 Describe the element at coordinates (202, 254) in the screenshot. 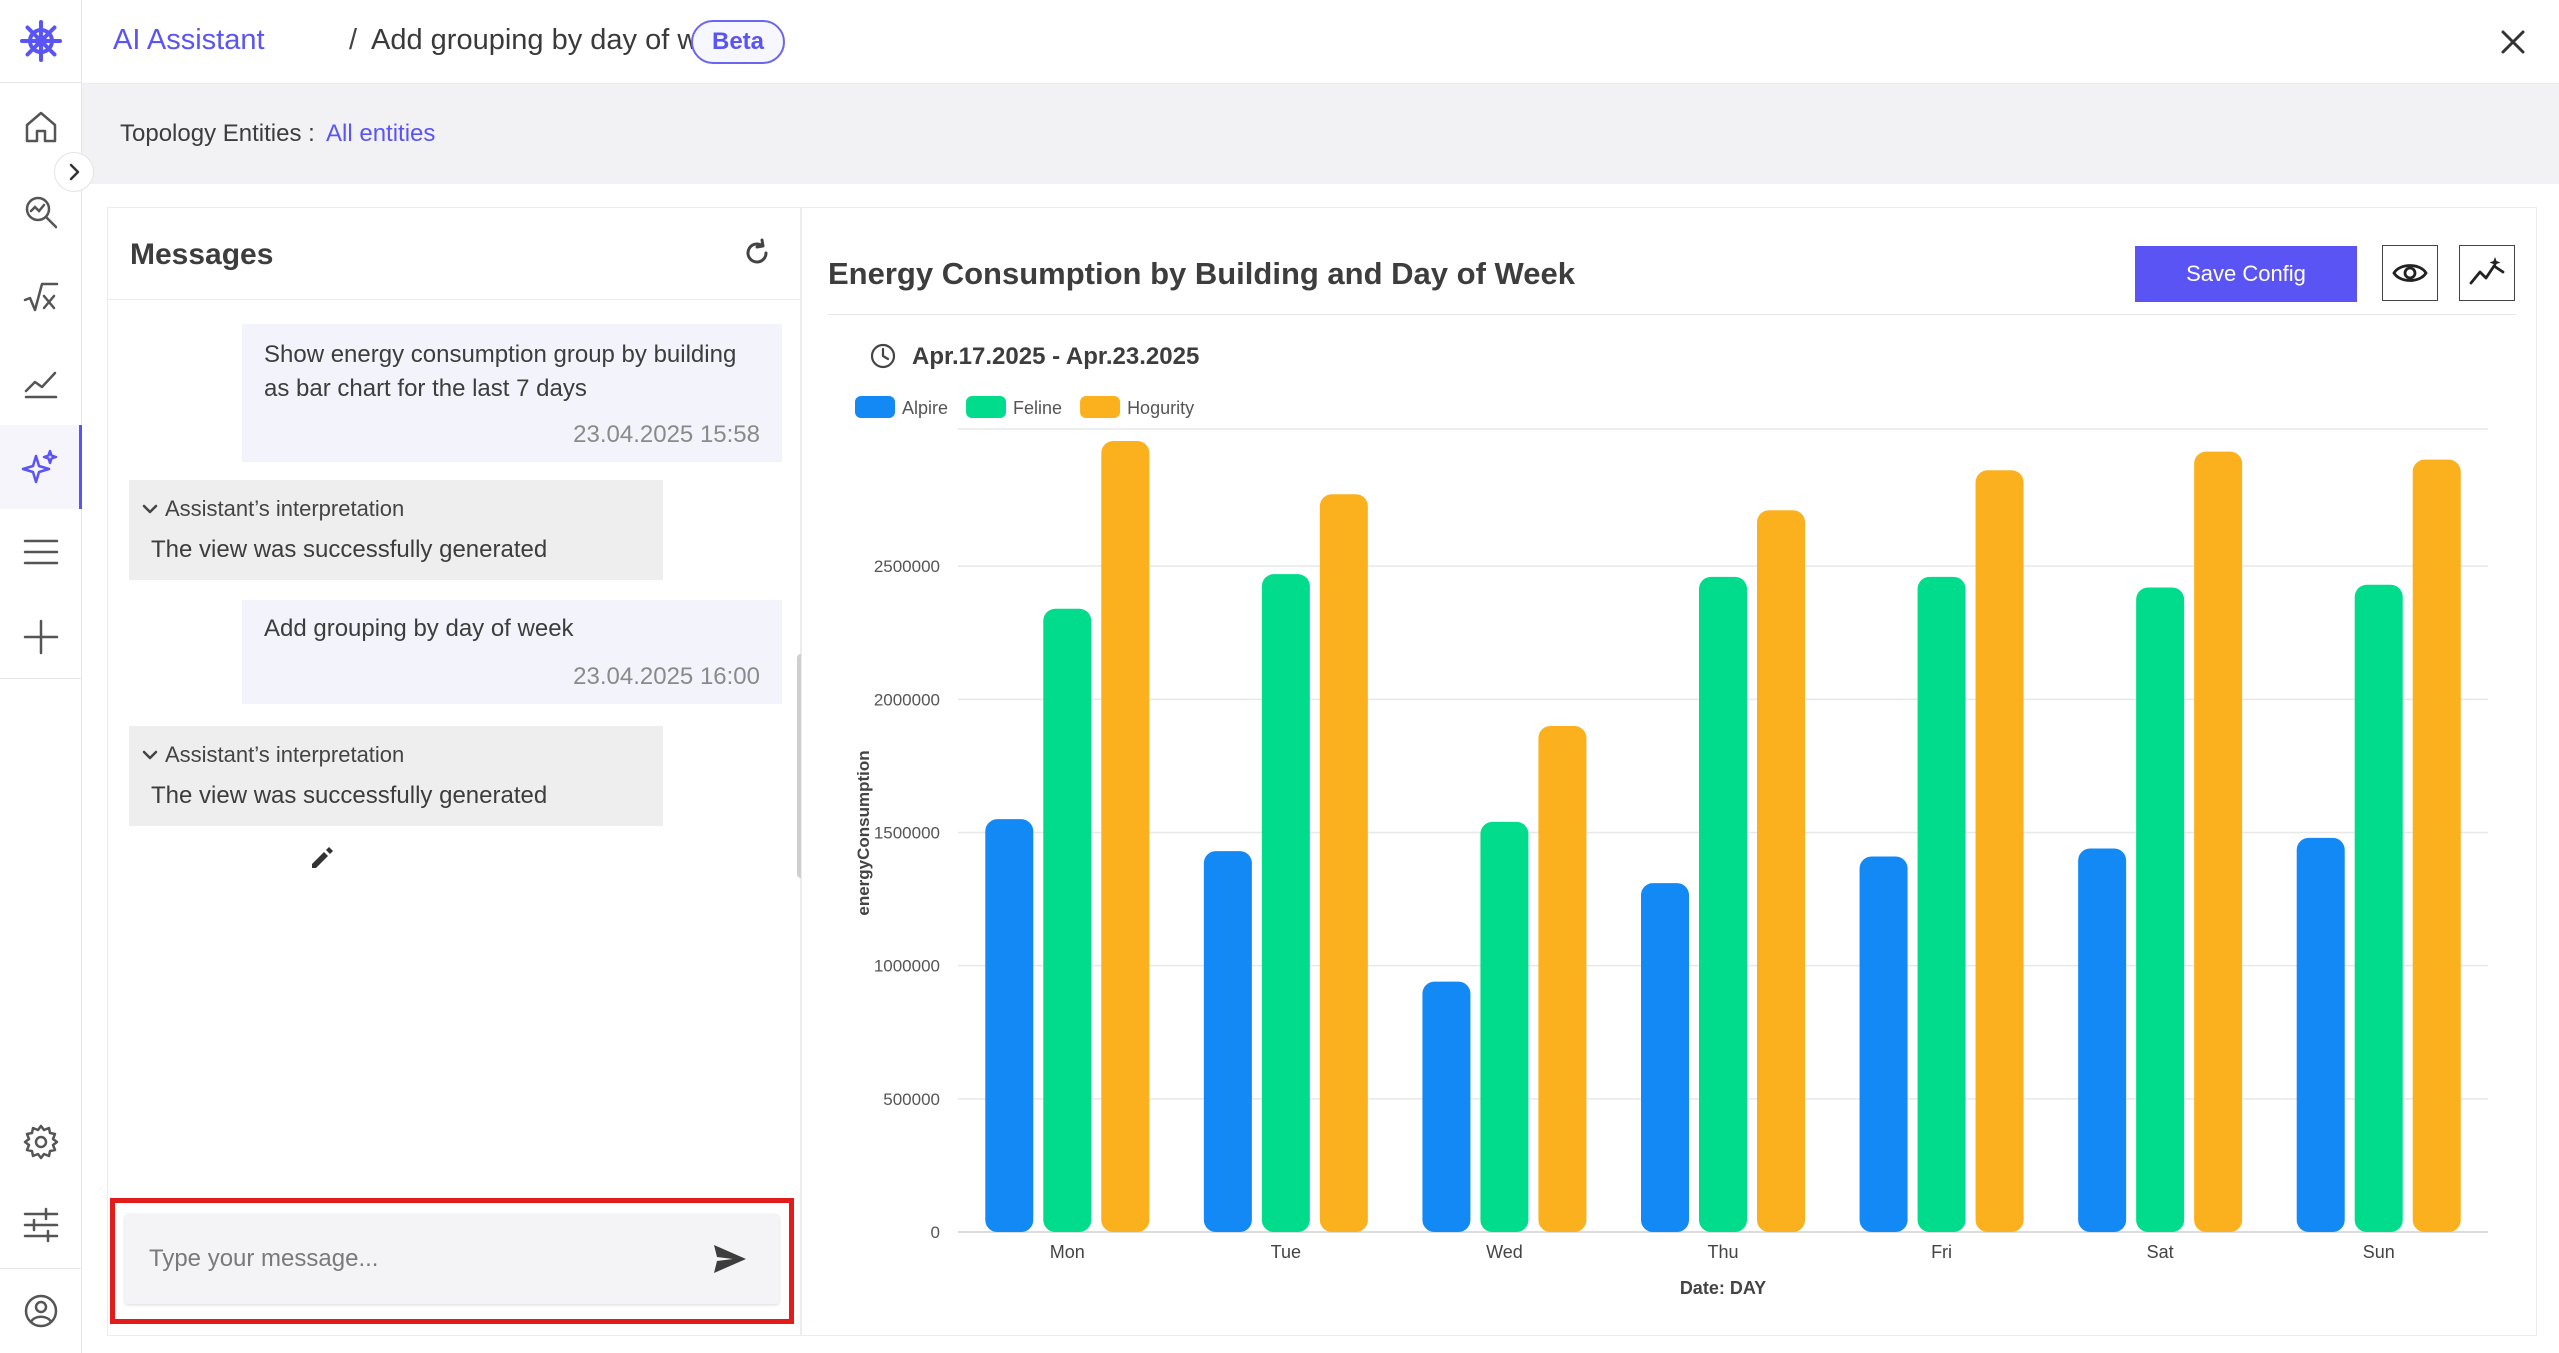

I see `messages-title: Messages` at that location.